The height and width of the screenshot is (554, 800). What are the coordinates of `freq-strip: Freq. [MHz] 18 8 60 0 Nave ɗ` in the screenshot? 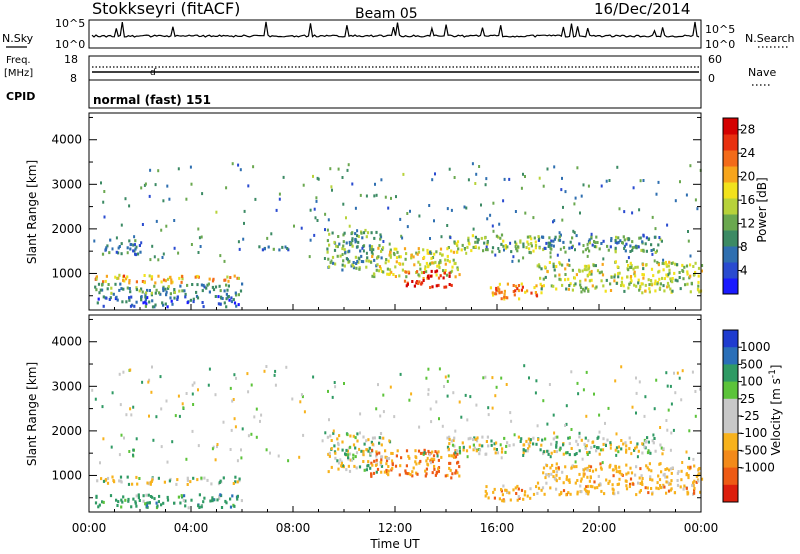 It's located at (390, 69).